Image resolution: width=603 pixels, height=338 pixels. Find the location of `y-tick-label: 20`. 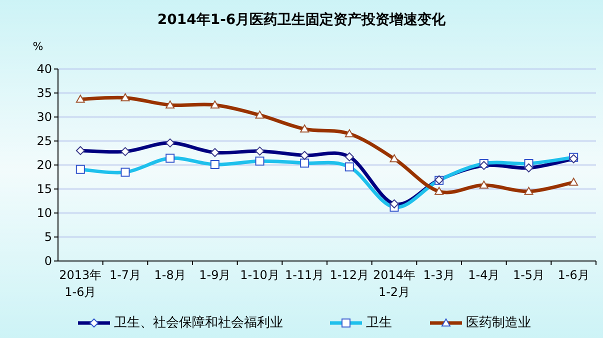

y-tick-label: 20 is located at coordinates (44, 165).